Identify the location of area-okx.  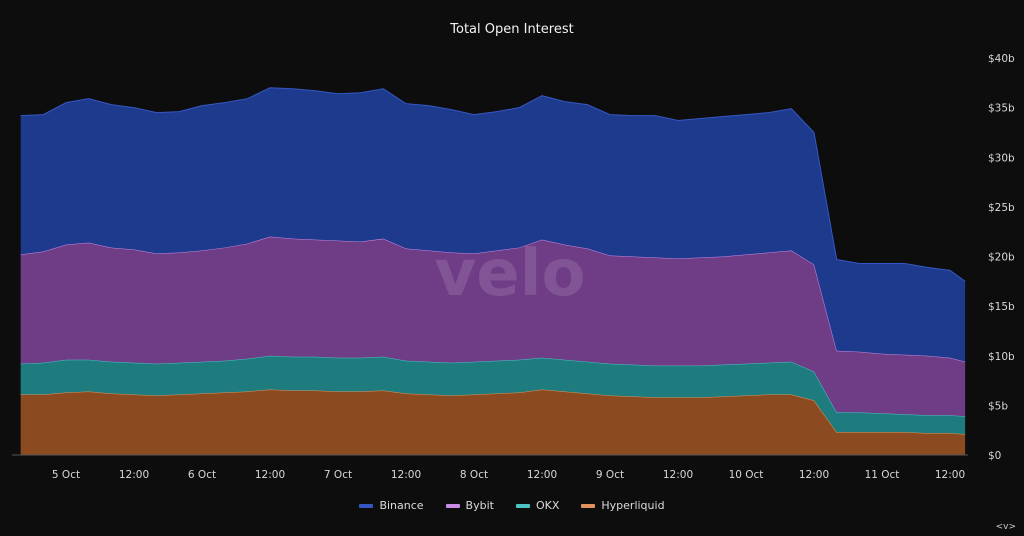
(493, 395).